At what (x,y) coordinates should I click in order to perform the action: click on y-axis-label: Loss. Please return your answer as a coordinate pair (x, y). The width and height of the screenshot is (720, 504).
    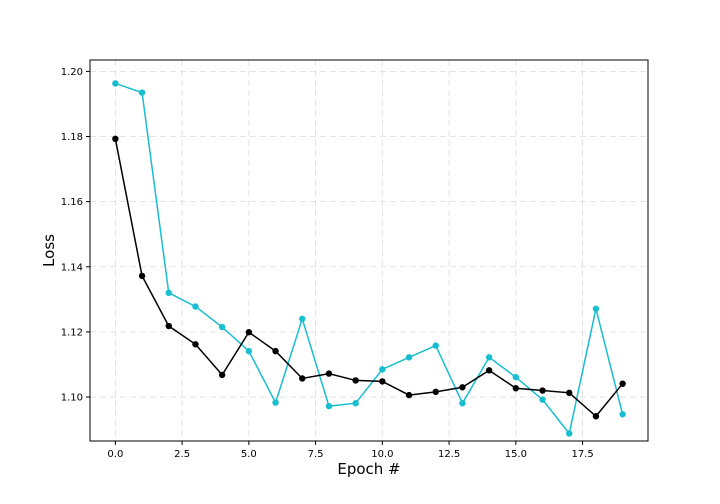
    Looking at the image, I should click on (49, 250).